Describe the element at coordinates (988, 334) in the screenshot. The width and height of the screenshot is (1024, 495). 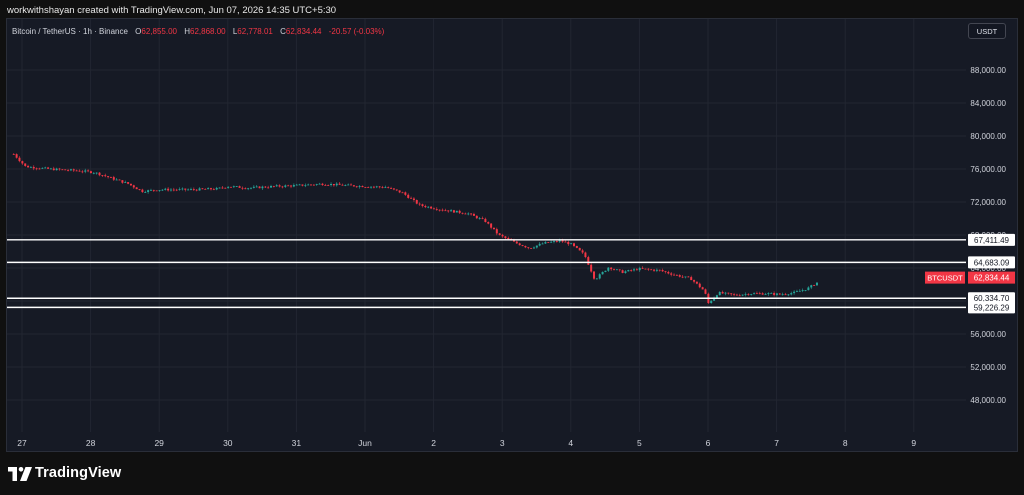
I see `y-axis-tick-label: 56,000.00` at that location.